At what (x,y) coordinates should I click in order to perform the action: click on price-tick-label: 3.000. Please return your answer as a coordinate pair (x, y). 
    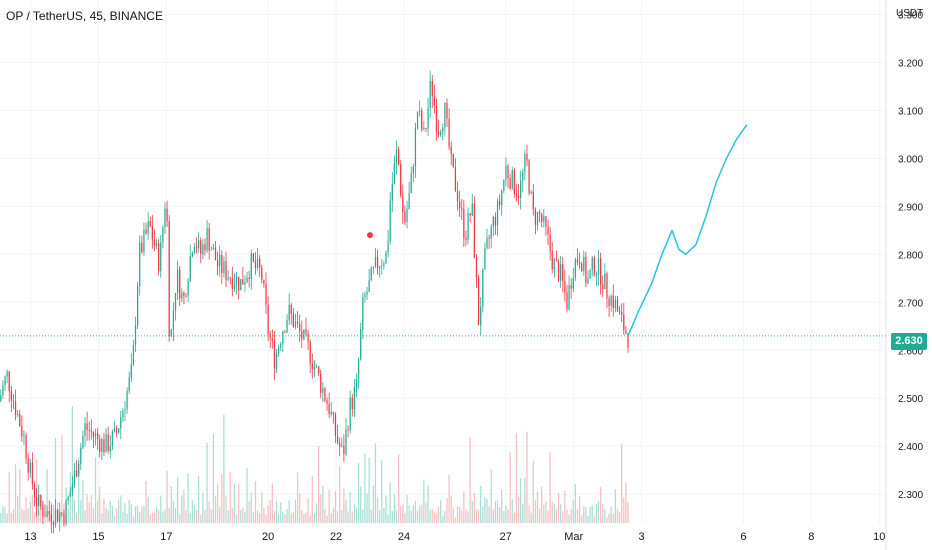
    Looking at the image, I should click on (910, 159).